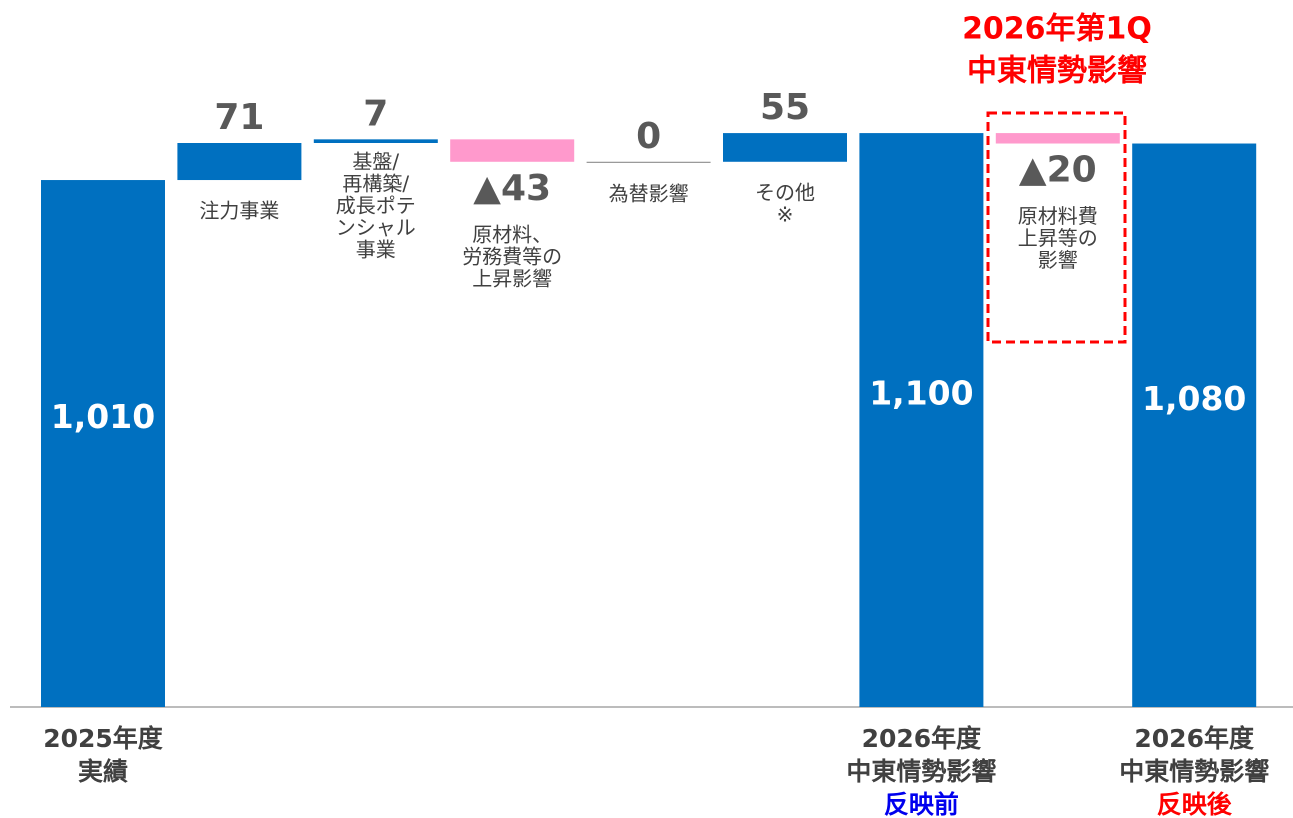 Image resolution: width=1293 pixels, height=818 pixels. What do you see at coordinates (239, 117) in the screenshot?
I see `value-label: 71` at bounding box center [239, 117].